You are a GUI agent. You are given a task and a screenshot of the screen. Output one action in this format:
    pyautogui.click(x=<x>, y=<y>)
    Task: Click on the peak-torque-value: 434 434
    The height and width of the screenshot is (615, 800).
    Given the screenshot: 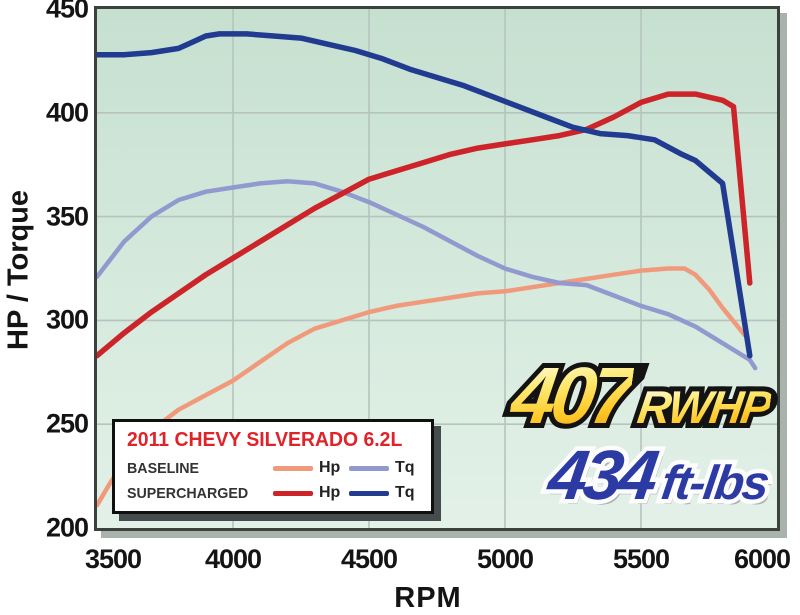 What is the action you would take?
    pyautogui.click(x=601, y=475)
    